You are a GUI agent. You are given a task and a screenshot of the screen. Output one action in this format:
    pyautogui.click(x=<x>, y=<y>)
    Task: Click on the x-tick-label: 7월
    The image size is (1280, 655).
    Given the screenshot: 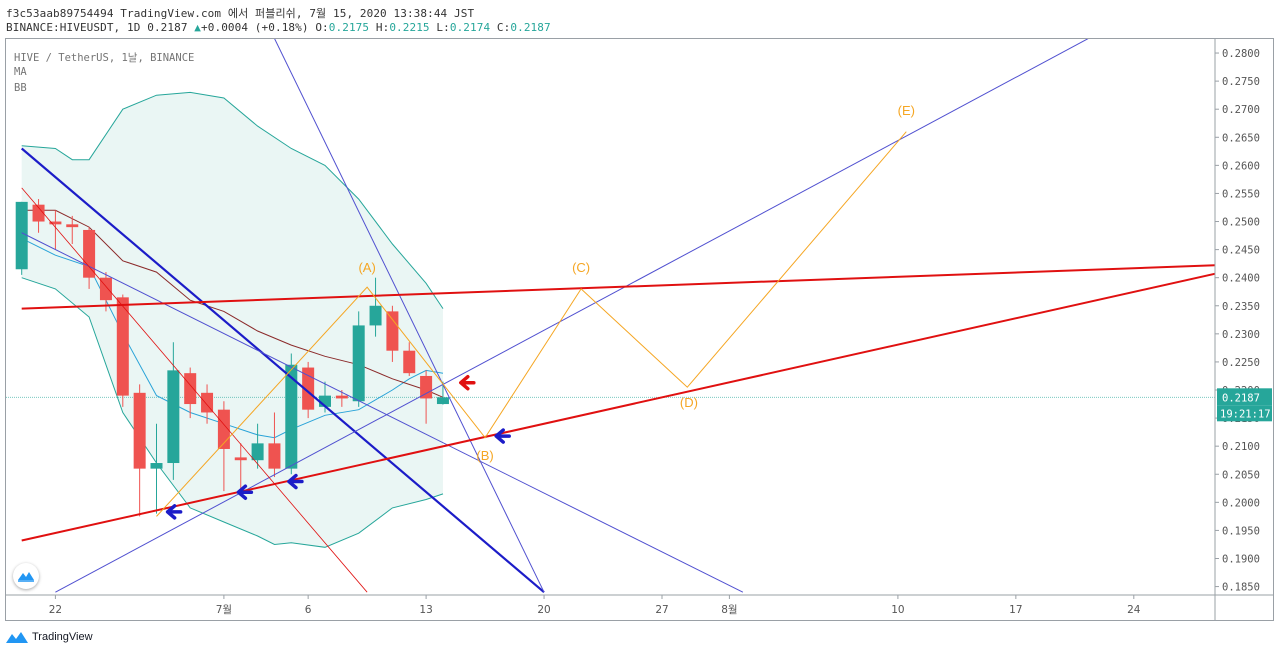 What is the action you would take?
    pyautogui.click(x=224, y=610)
    